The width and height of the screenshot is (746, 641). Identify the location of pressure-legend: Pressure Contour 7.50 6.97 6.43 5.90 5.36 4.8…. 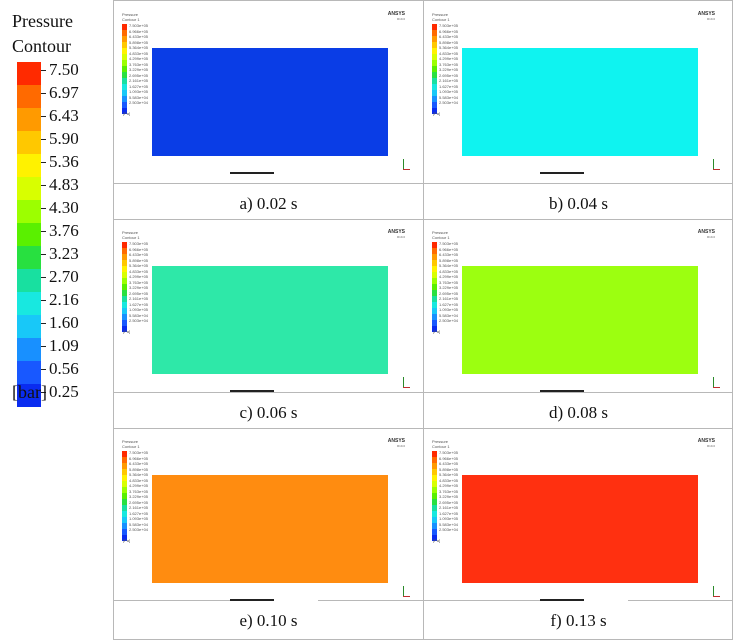
(55, 210).